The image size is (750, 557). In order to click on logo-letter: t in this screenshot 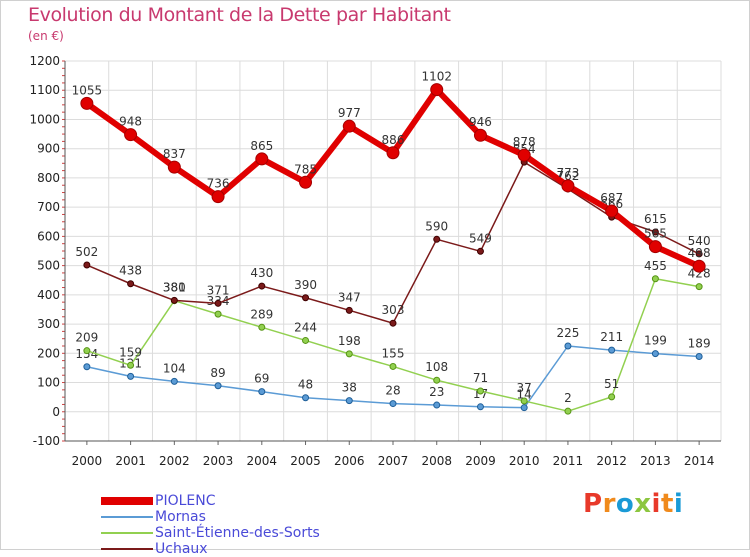, I will do `click(667, 504)`.